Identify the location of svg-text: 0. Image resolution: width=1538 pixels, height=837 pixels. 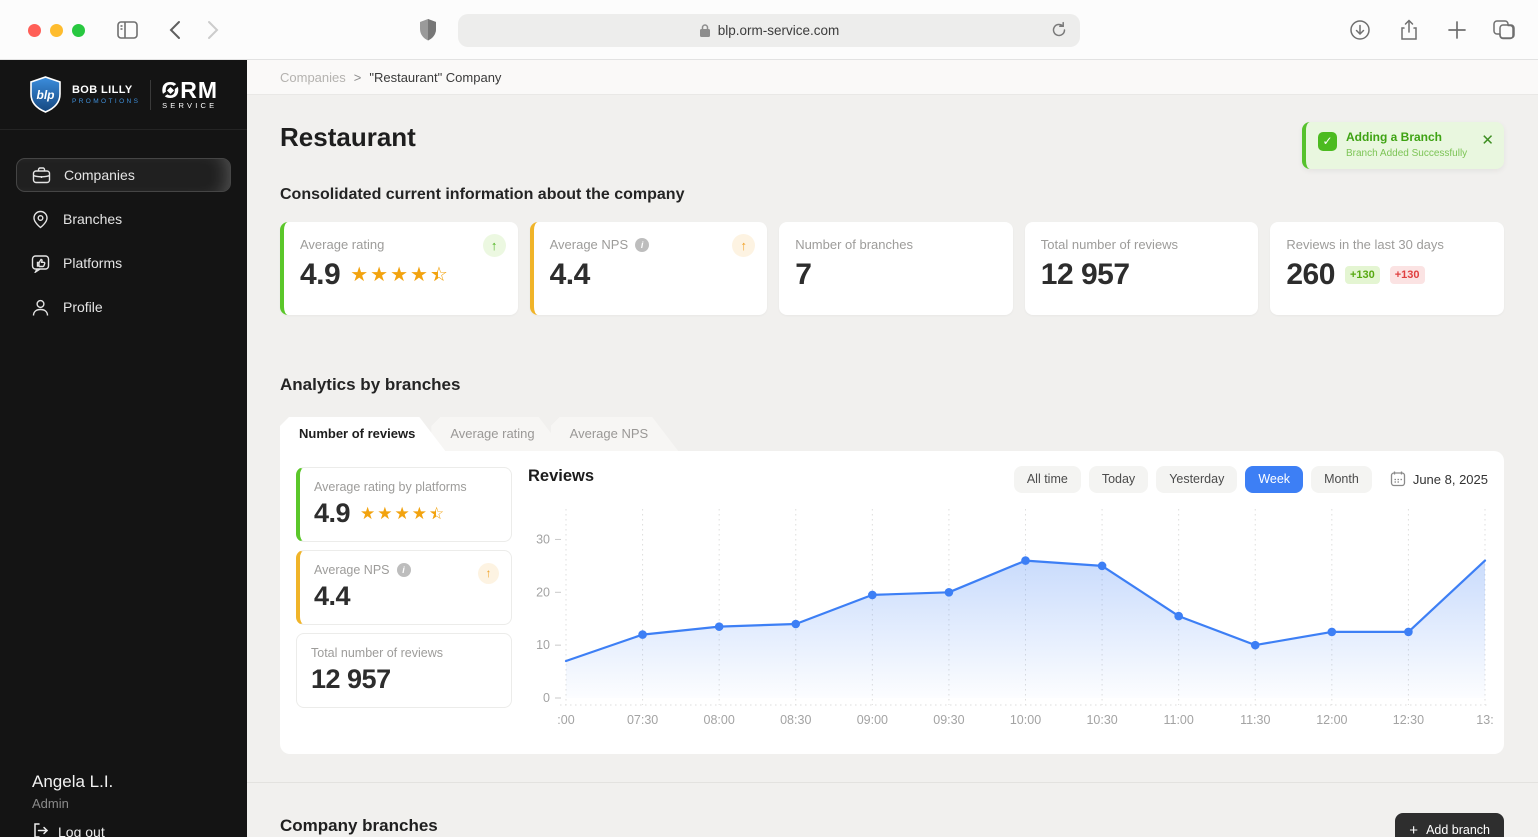
(546, 698).